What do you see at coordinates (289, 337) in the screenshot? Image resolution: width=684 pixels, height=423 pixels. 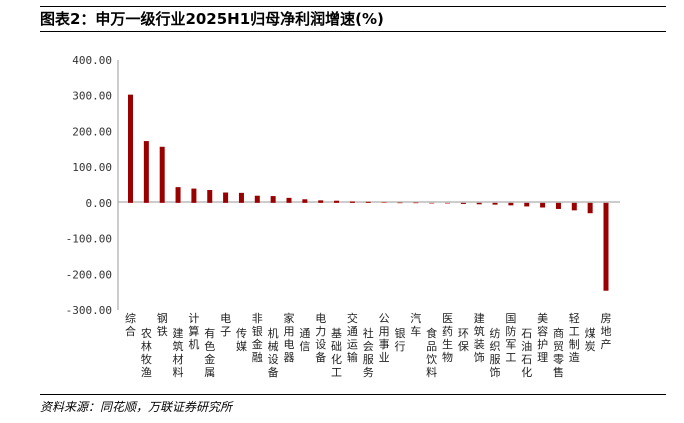 I see `category-label: 家用电器` at bounding box center [289, 337].